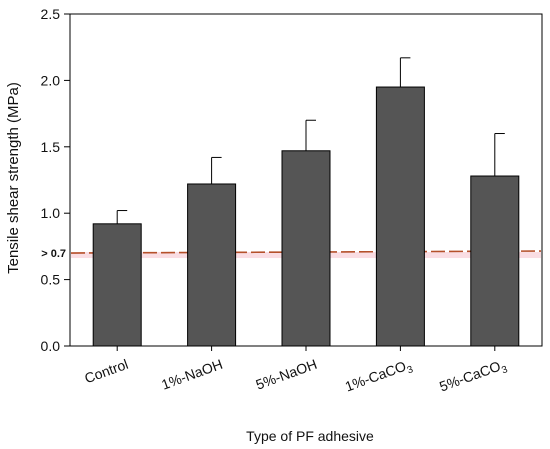 The image size is (550, 449). What do you see at coordinates (473, 377) in the screenshot?
I see `x-tick-label: 5%-CaCO3` at bounding box center [473, 377].